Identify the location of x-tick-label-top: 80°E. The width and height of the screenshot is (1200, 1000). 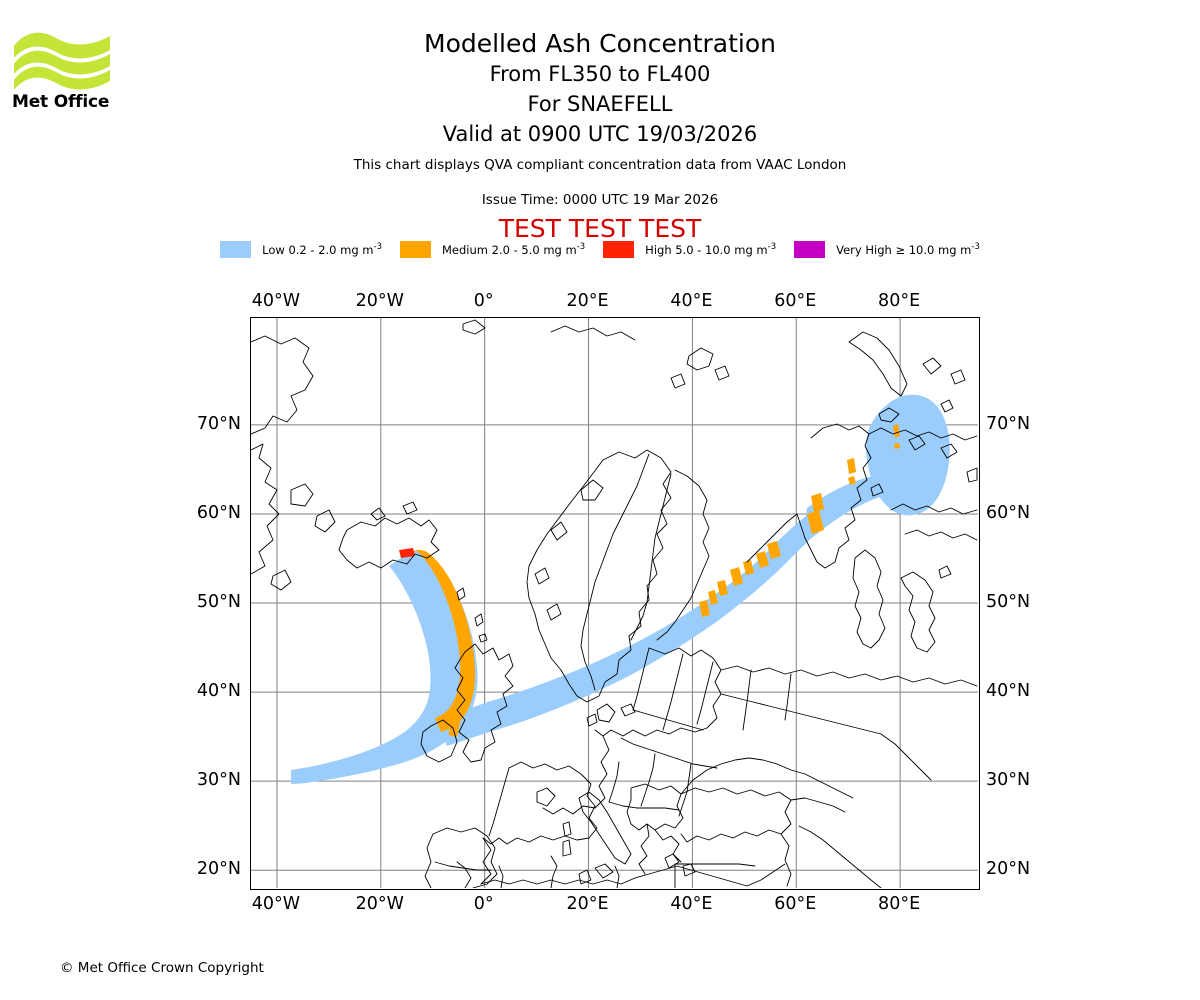
(899, 301).